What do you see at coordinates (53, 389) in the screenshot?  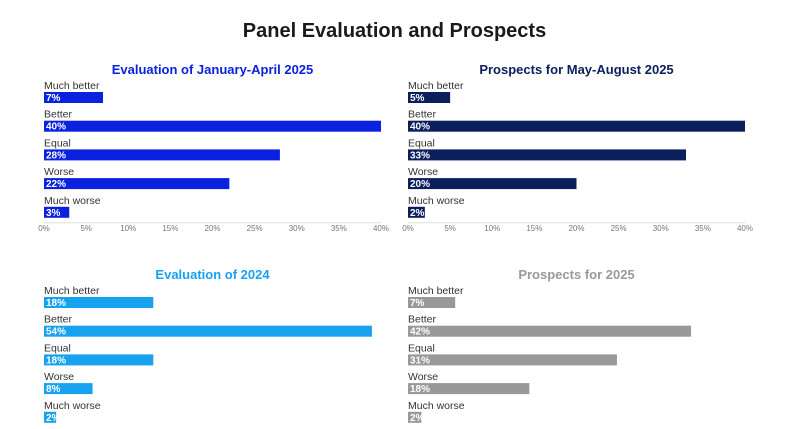 I see `value-label-worse: 8%` at bounding box center [53, 389].